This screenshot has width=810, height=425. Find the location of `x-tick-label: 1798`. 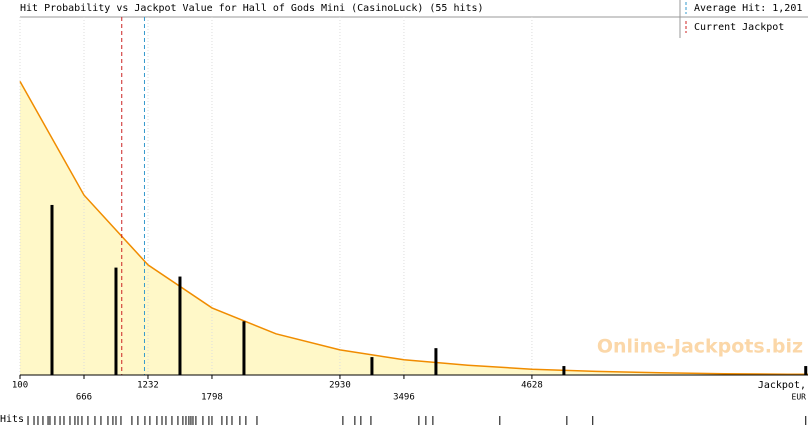

x-tick-label: 1798 is located at coordinates (212, 398).